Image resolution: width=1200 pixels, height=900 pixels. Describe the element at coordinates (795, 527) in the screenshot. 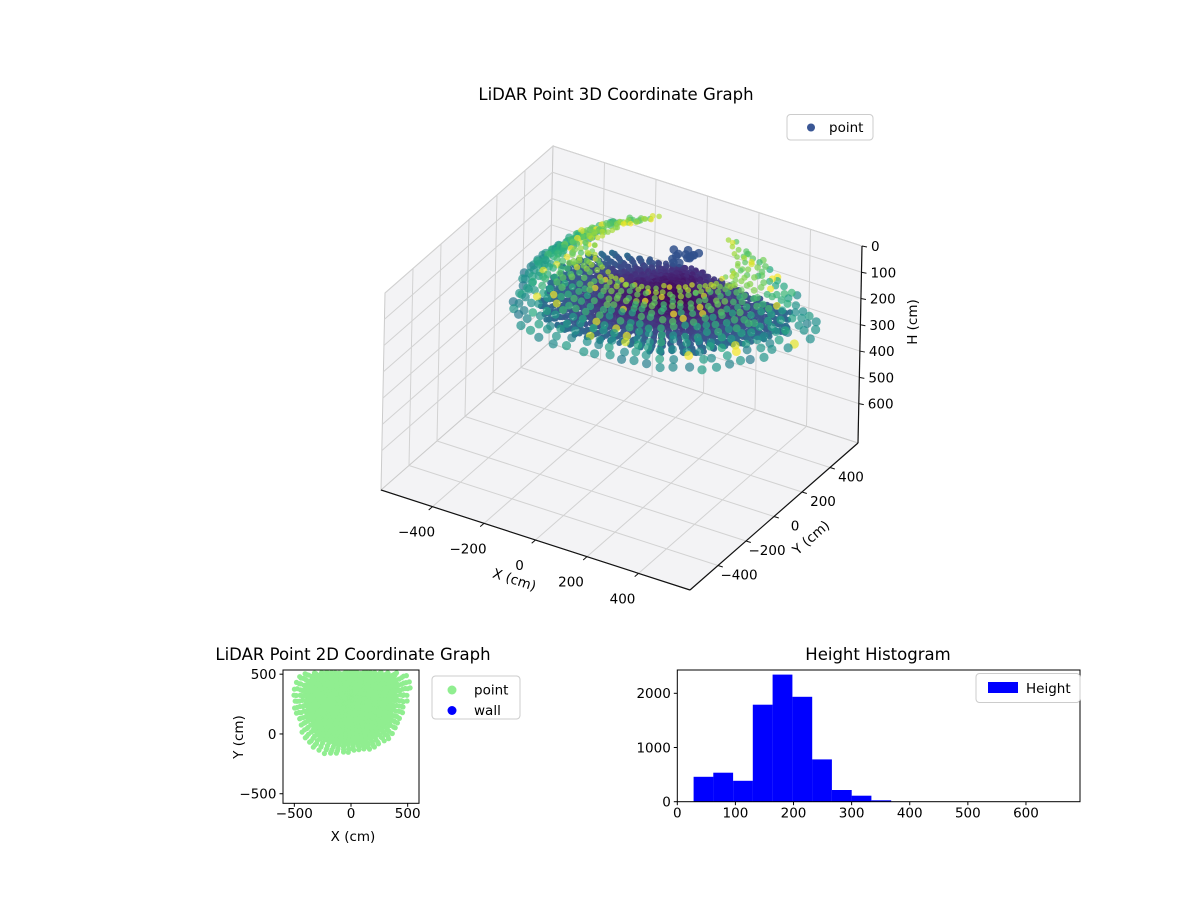

I see `y-tick-label: 0` at that location.